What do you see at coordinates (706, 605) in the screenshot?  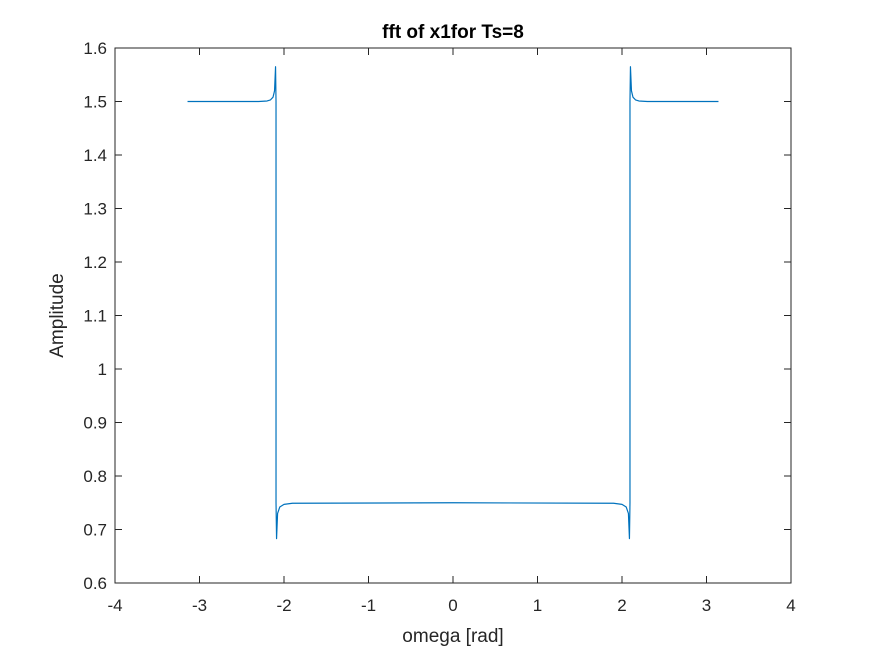 I see `x-tick-label: 3` at bounding box center [706, 605].